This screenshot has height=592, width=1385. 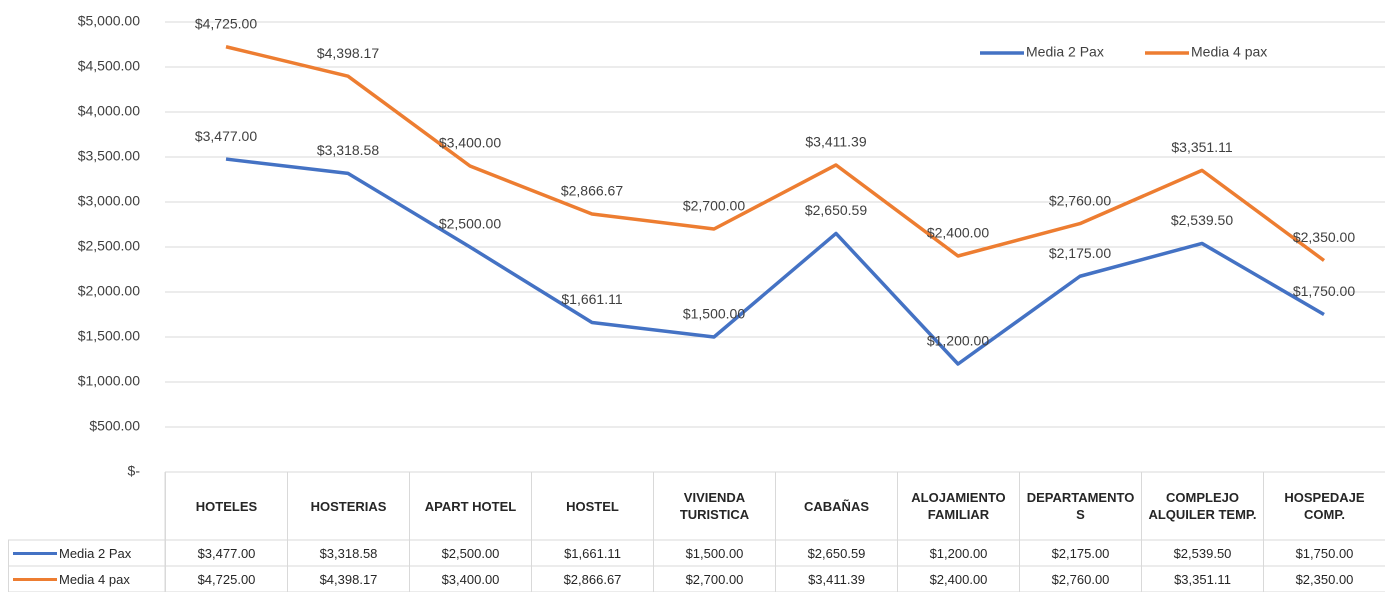 What do you see at coordinates (835, 142) in the screenshot?
I see `data-label: $3,411.39` at bounding box center [835, 142].